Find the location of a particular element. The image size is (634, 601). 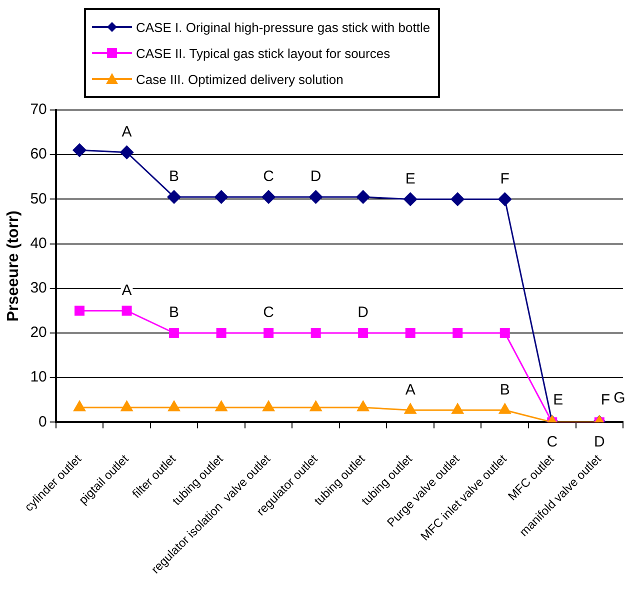

y-tick-label: 20 is located at coordinates (38, 333).